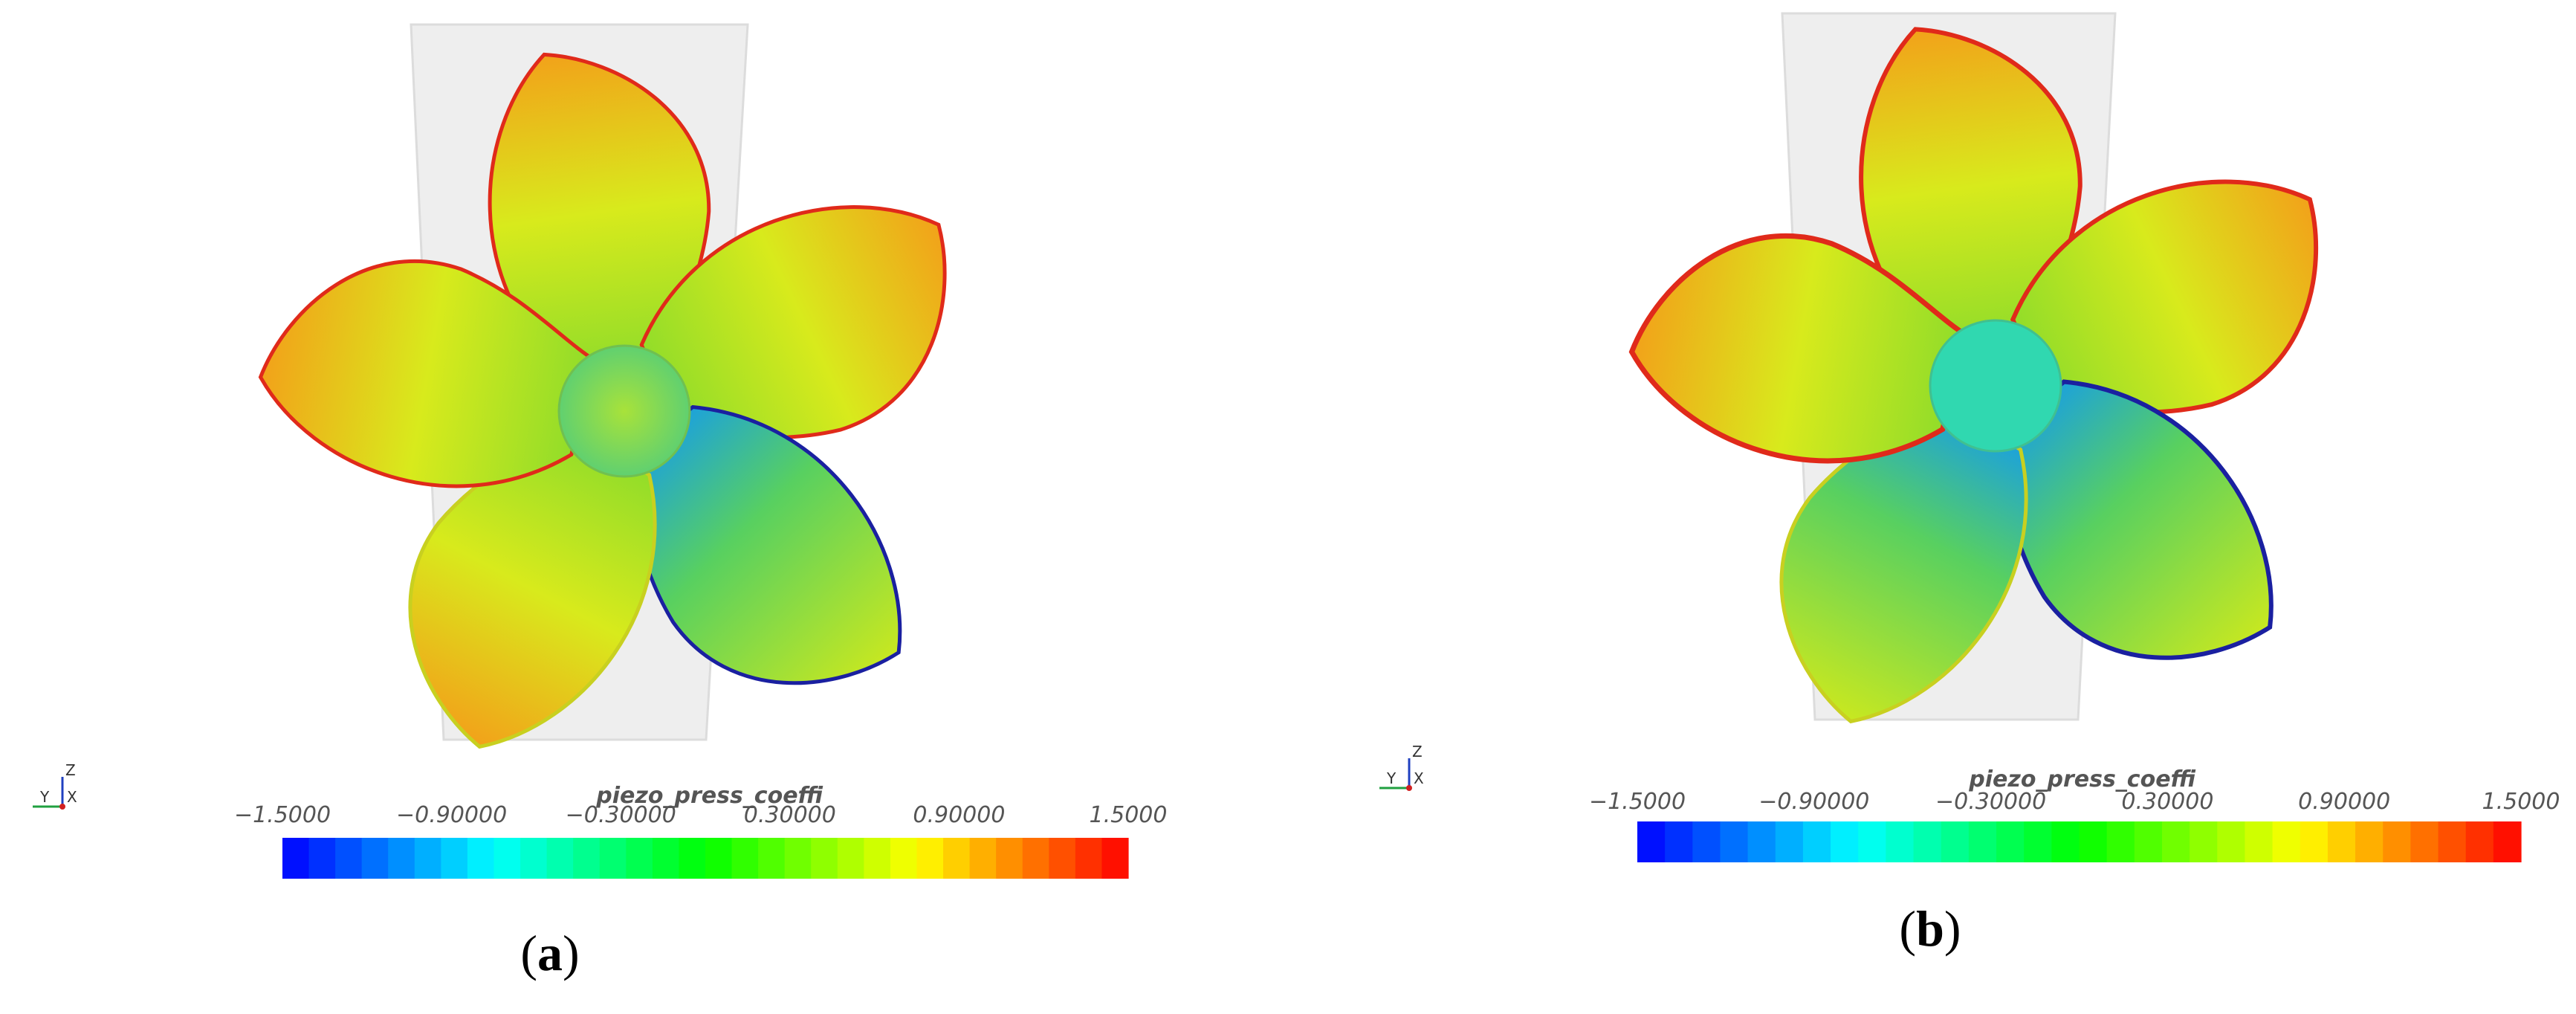 This screenshot has width=2576, height=1014. I want to click on panel-label: (a), so click(549, 953).